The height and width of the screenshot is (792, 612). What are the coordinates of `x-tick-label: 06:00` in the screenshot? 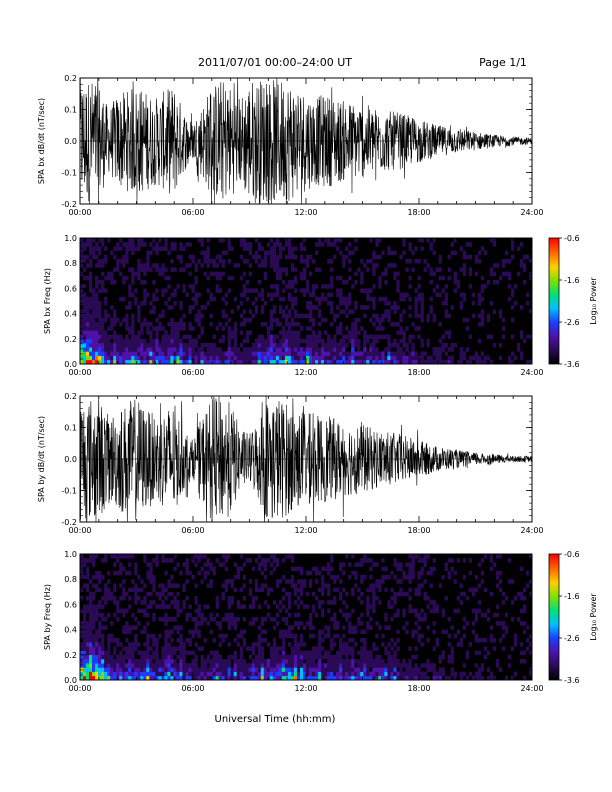 It's located at (192, 212).